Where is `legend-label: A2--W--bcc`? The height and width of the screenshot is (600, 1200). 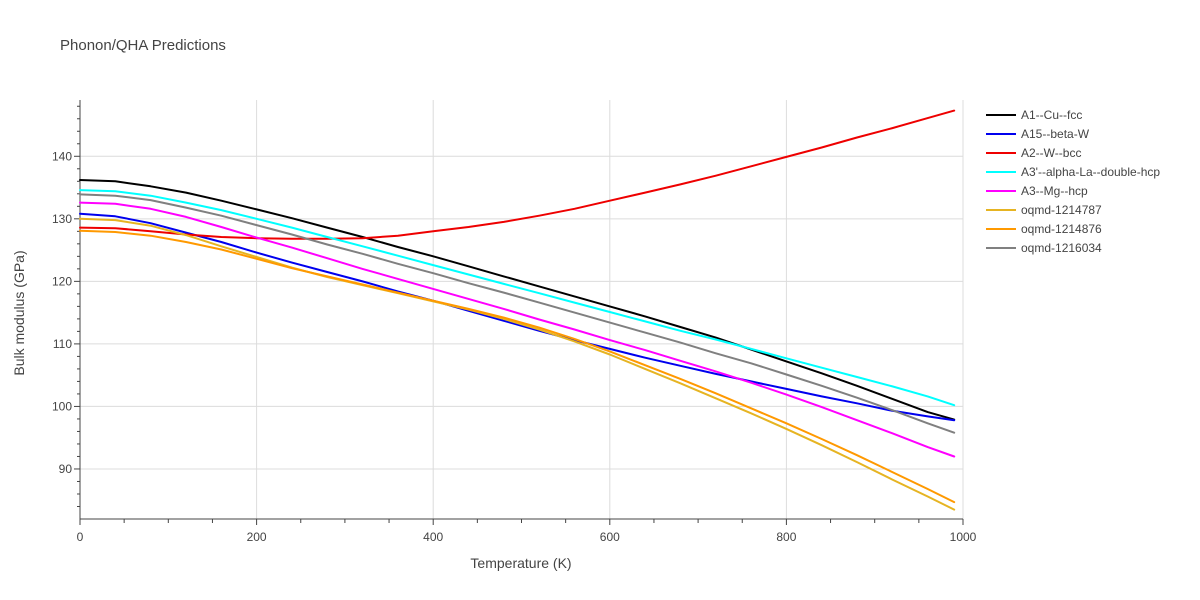
legend-label: A2--W--bcc is located at coordinates (1051, 153).